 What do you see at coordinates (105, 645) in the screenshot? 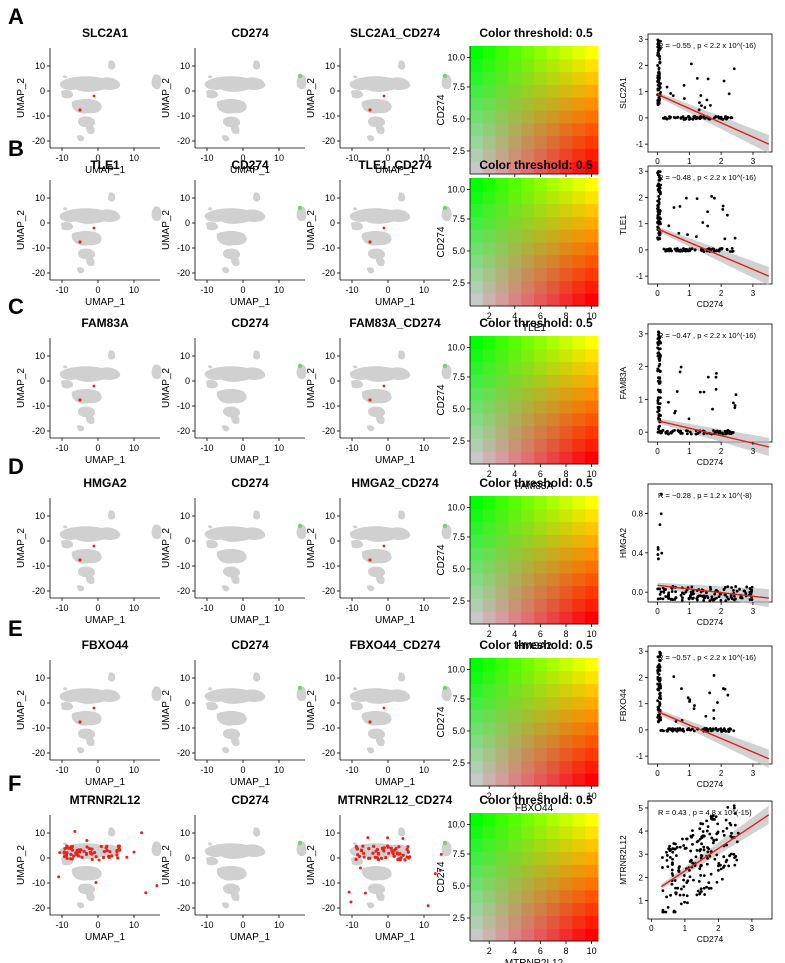
I see `umap-title: FBXO44` at bounding box center [105, 645].